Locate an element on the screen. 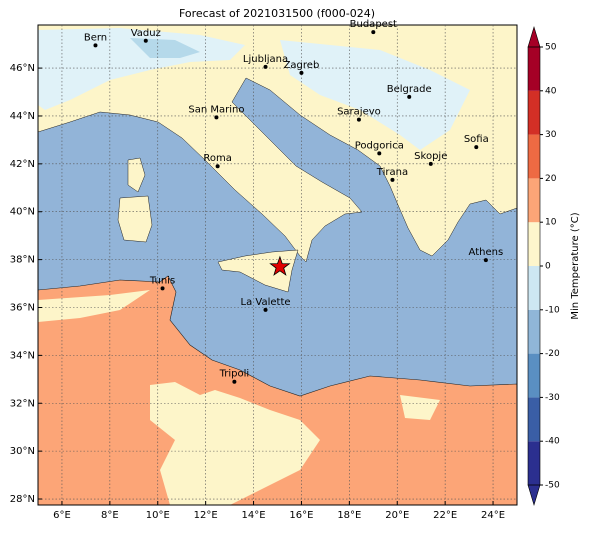 This screenshot has width=592, height=533. city-label: Sarajevo is located at coordinates (359, 112).